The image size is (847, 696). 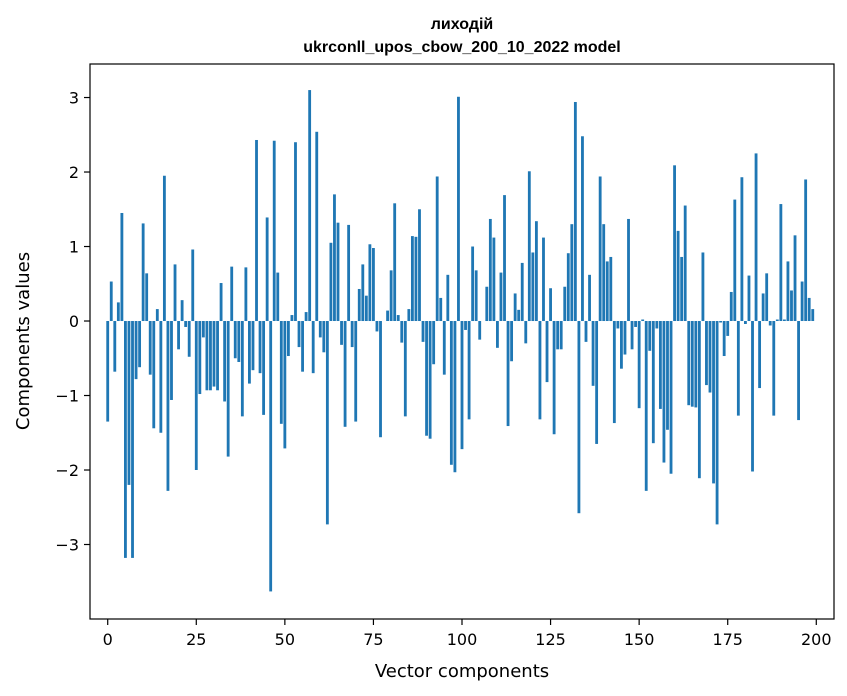 What do you see at coordinates (639, 639) in the screenshot?
I see `x-tick-label: 150` at bounding box center [639, 639].